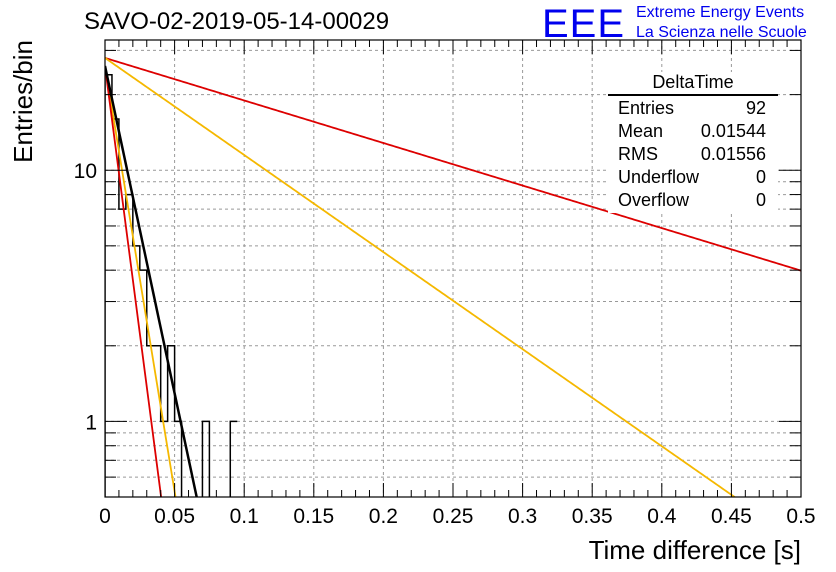 The image size is (836, 572). I want to click on x-tick-label: 0.35, so click(592, 516).